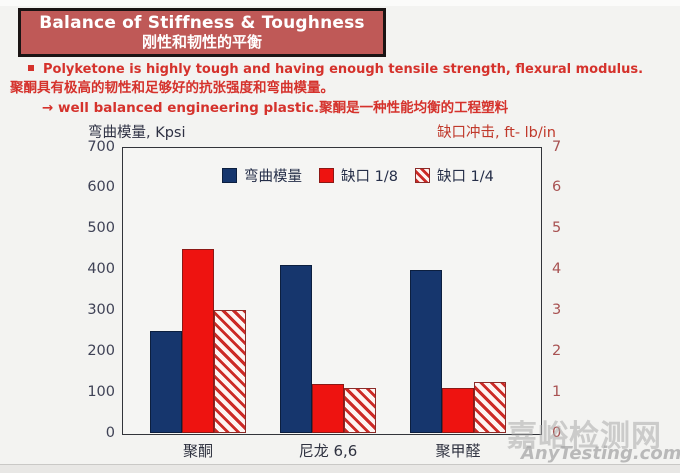  I want to click on y-axis-left-tick: 0, so click(110, 432).